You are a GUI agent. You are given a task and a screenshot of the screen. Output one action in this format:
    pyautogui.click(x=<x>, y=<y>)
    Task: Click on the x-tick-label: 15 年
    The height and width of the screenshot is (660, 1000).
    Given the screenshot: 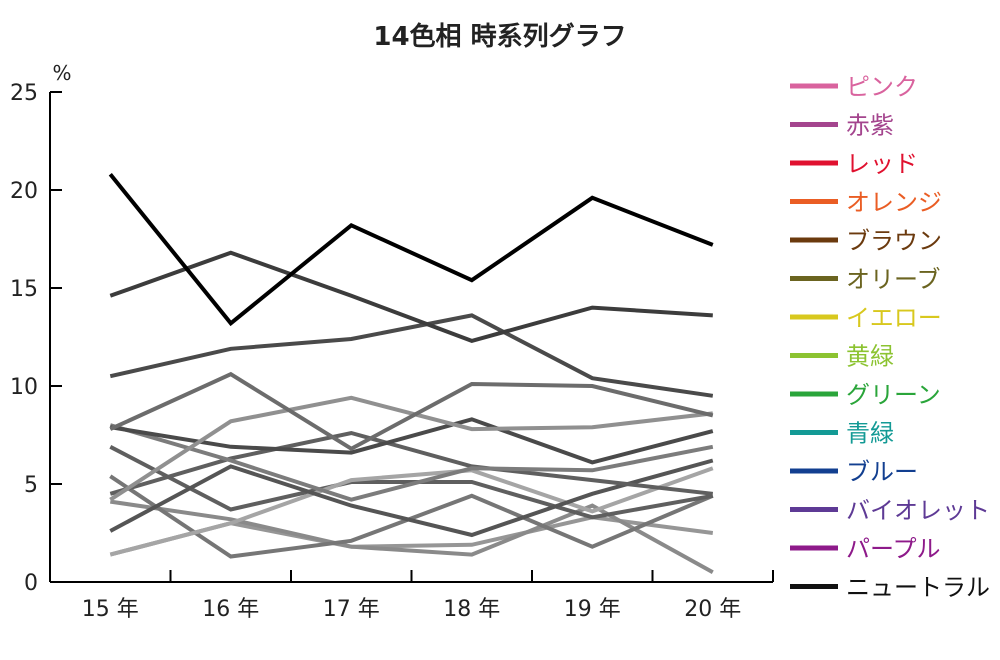 What is the action you would take?
    pyautogui.click(x=110, y=609)
    